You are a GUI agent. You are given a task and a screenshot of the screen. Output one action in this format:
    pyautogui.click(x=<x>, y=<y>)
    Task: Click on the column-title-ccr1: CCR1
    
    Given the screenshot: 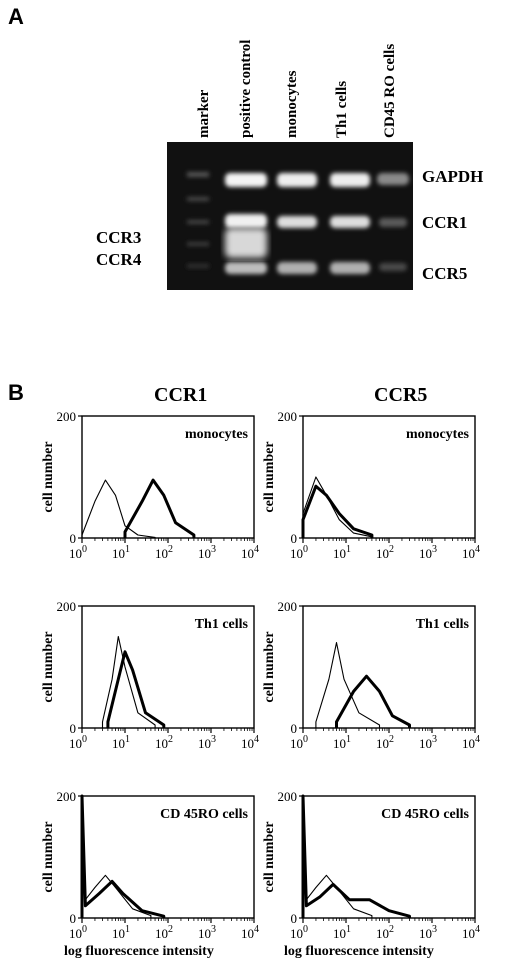 What is the action you would take?
    pyautogui.click(x=181, y=395)
    